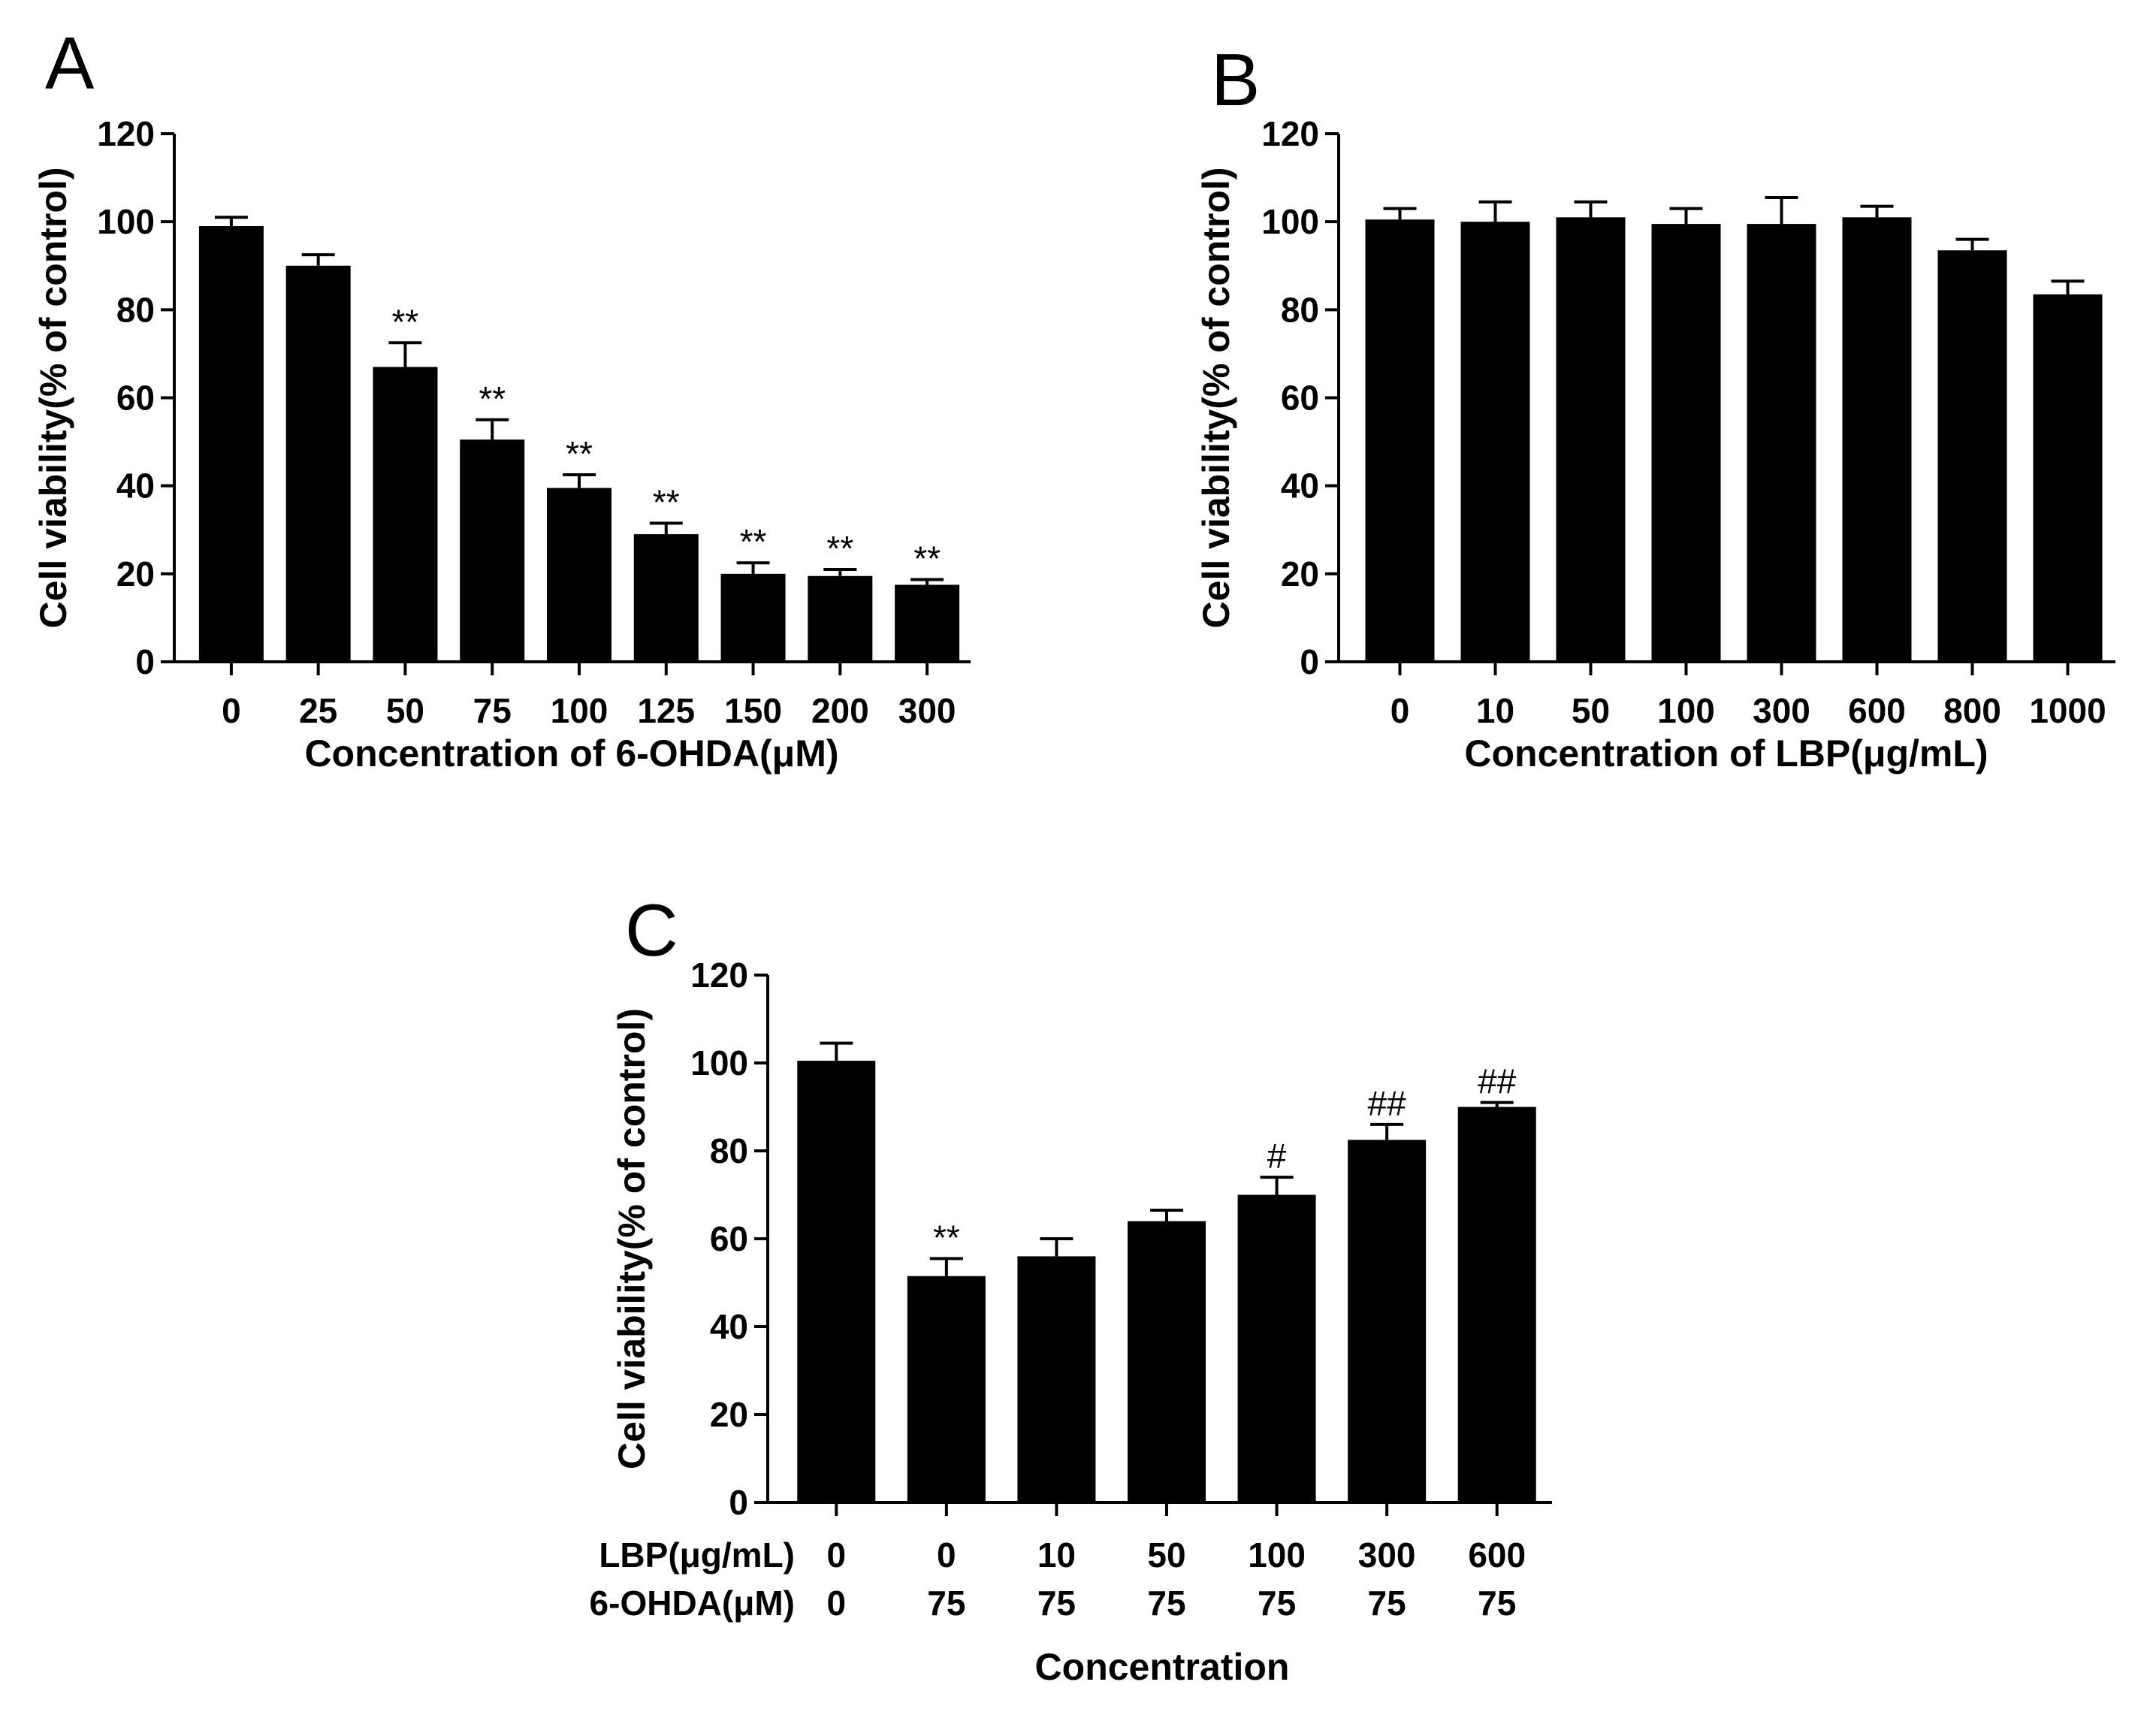  Describe the element at coordinates (1972, 710) in the screenshot. I see `x-tick-label: 800` at that location.